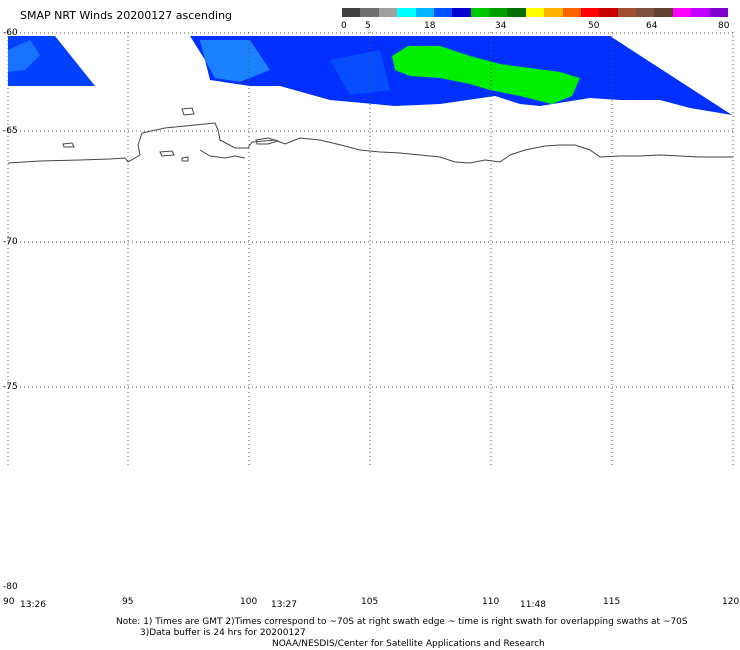 Image resolution: width=740 pixels, height=650 pixels. Describe the element at coordinates (370, 143) in the screenshot. I see `coastline-main` at that location.